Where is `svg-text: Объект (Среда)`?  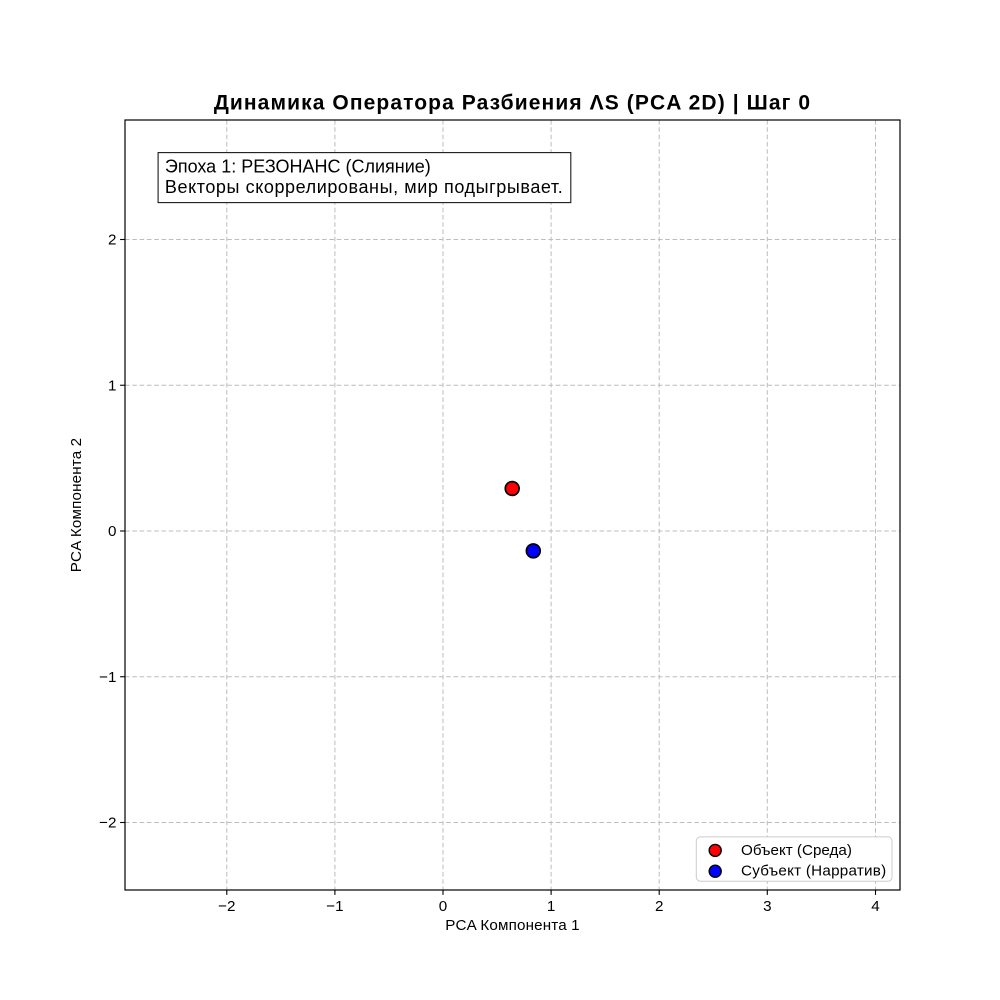 svg-text: Объект (Среда) is located at coordinates (796, 850).